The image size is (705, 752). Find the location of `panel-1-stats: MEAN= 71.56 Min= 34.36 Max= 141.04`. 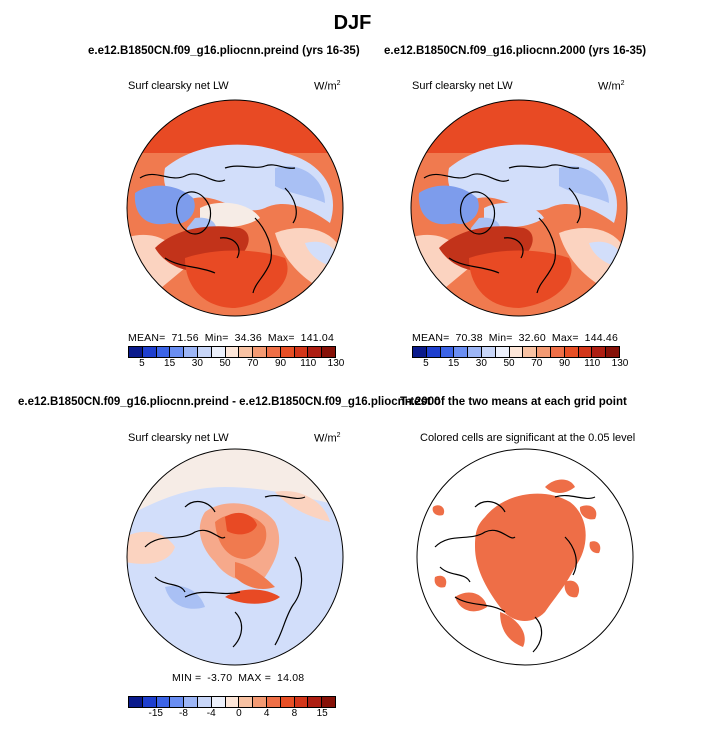

panel-1-stats: MEAN= 71.56 Min= 34.36 Max= 141.04 is located at coordinates (231, 338).